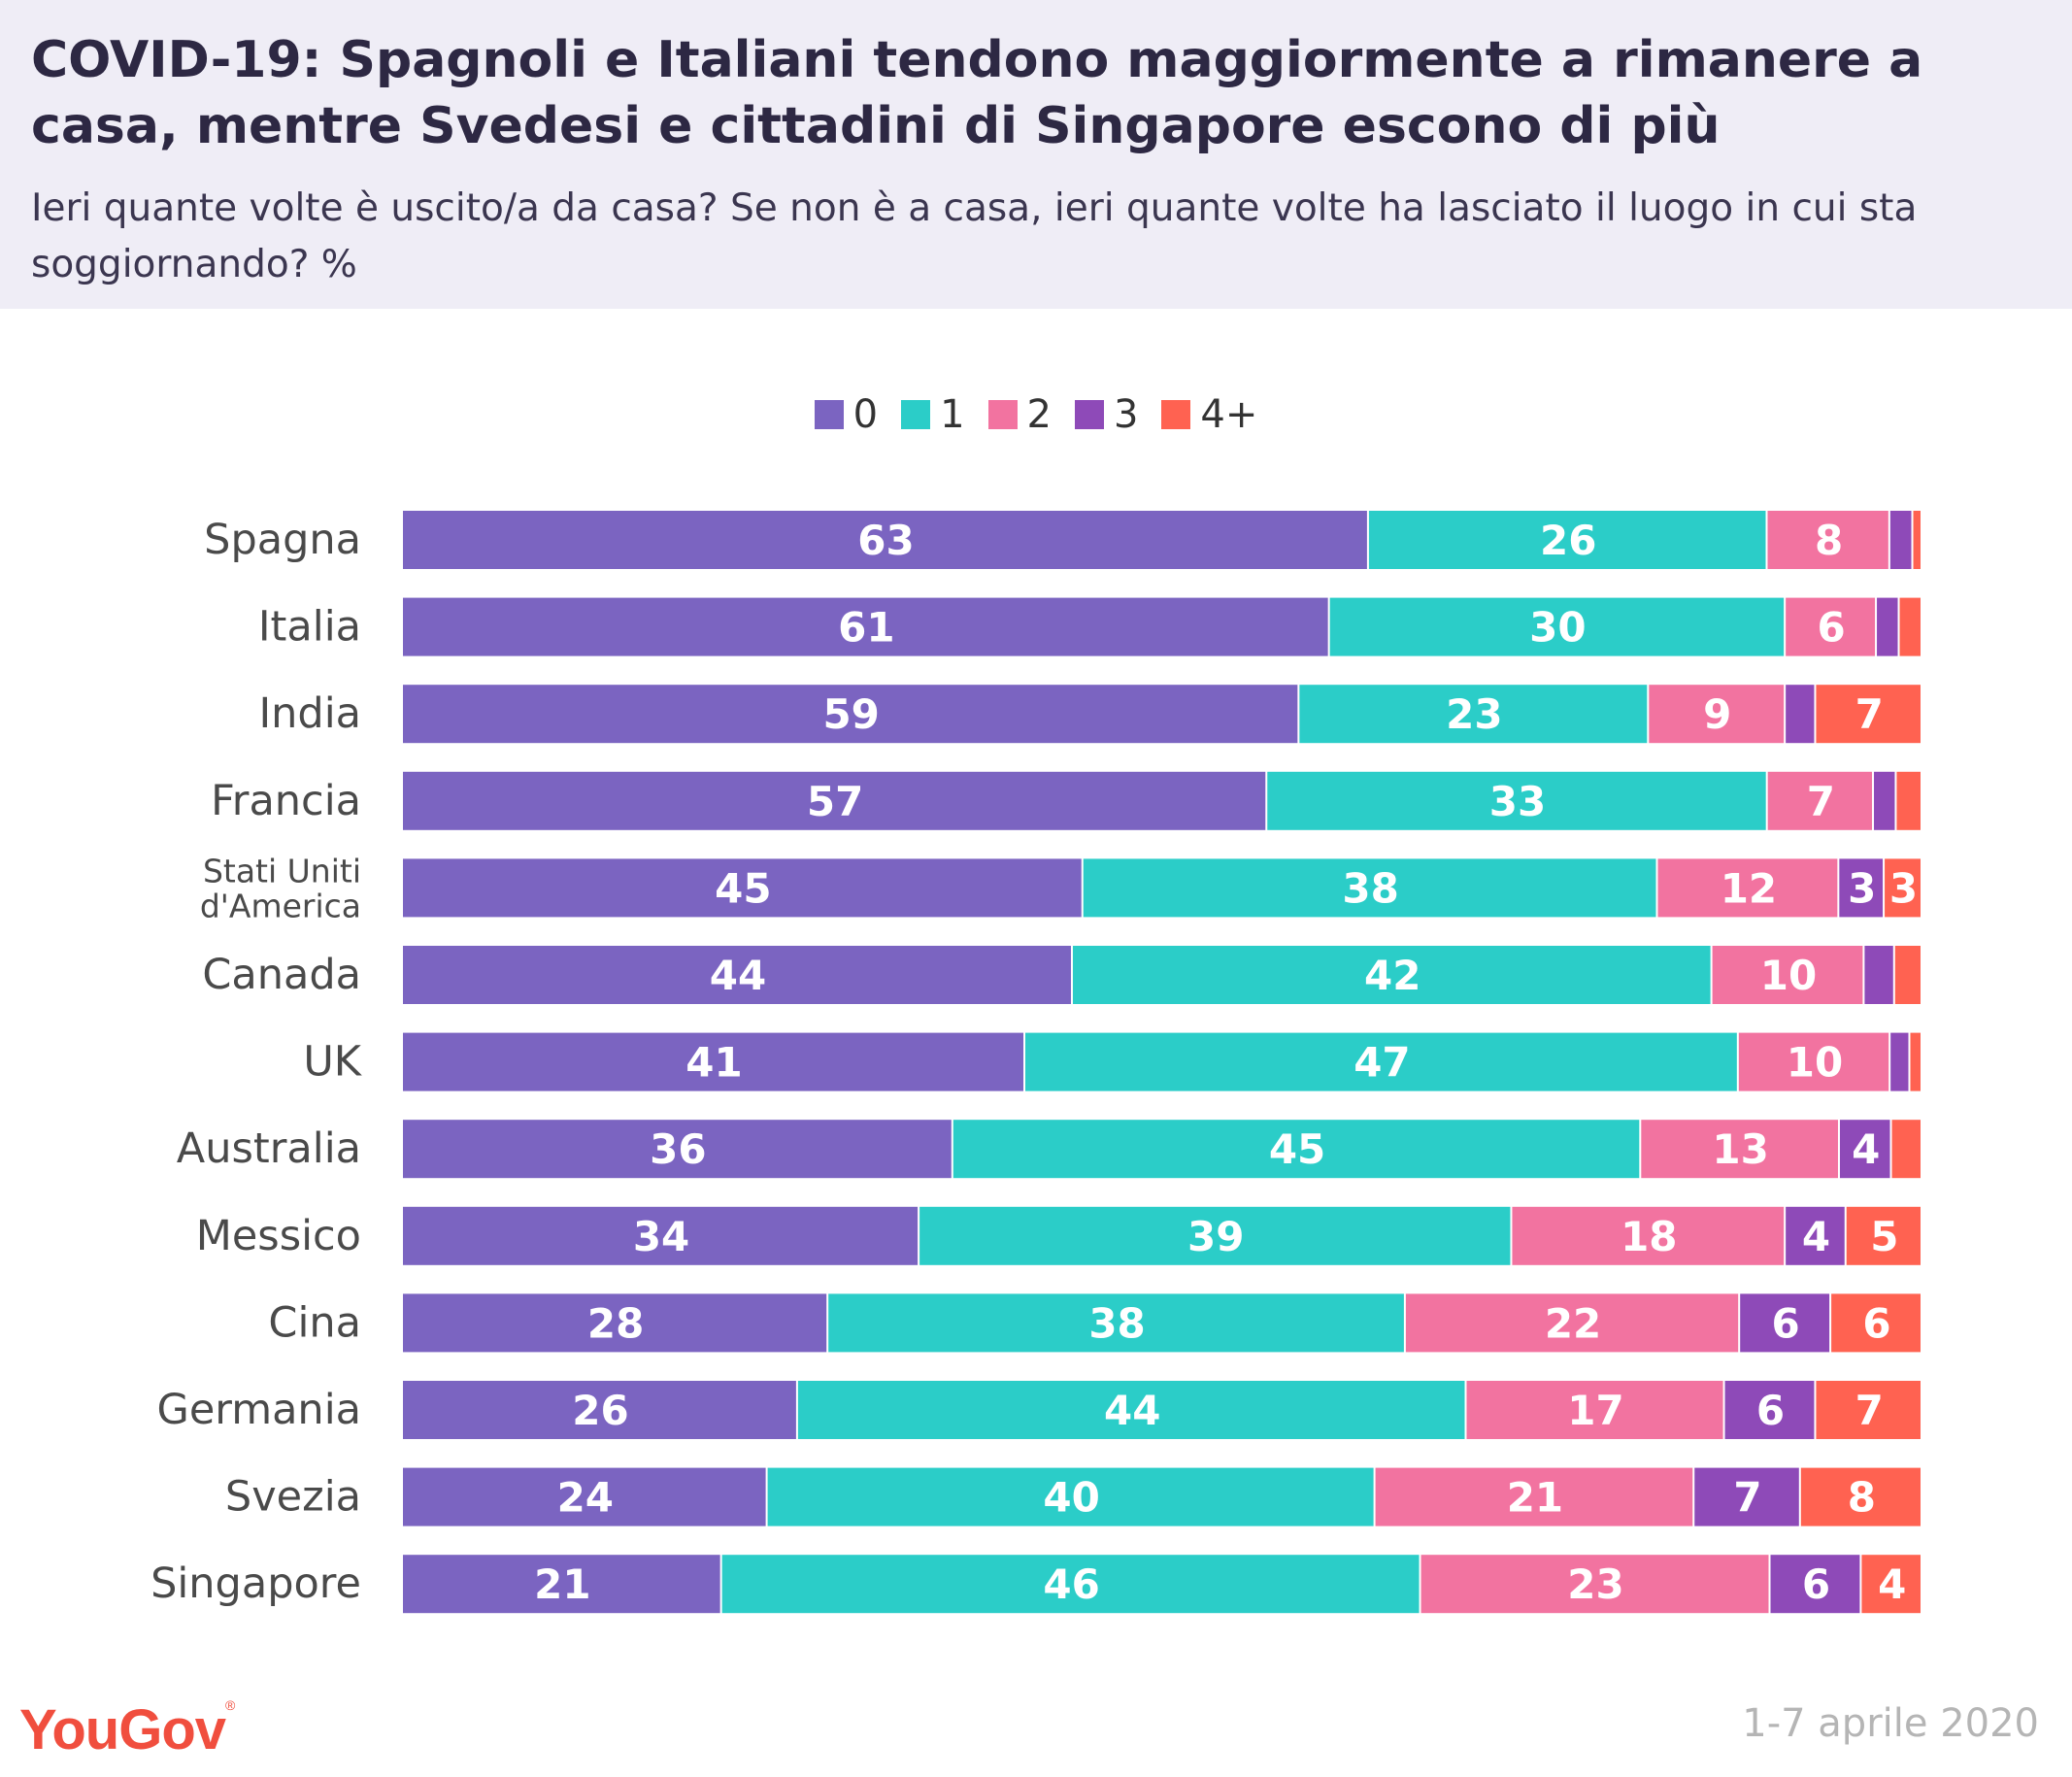 This screenshot has height=1777, width=2072. What do you see at coordinates (952, 414) in the screenshot?
I see `legend-label-1: 1` at bounding box center [952, 414].